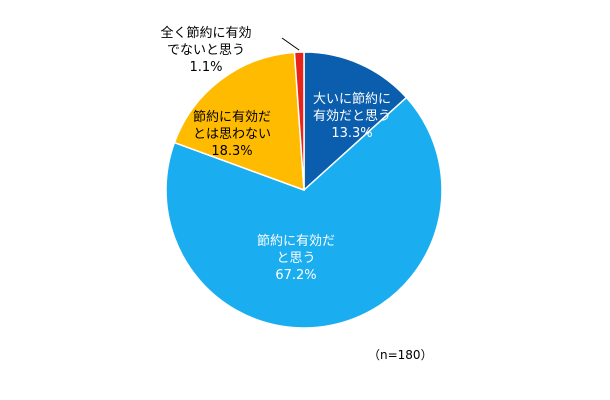 Image resolution: width=610 pixels, height=400 pixels. Describe the element at coordinates (290, 44) in the screenshot. I see `callout-leader-line` at that location.